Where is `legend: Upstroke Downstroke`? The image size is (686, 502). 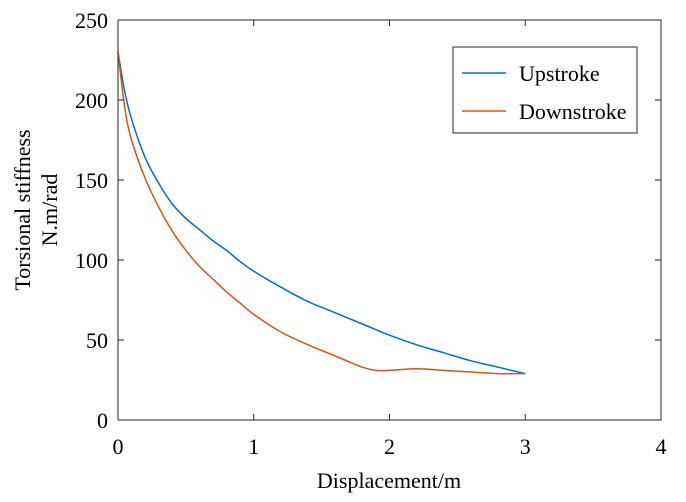
legend: Upstroke Downstroke is located at coordinates (545, 90).